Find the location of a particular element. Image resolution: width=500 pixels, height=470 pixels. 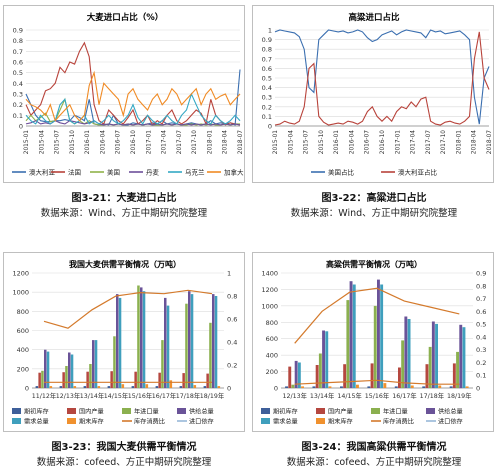

x-tick-label: 13/14年 is located at coordinates (322, 395).